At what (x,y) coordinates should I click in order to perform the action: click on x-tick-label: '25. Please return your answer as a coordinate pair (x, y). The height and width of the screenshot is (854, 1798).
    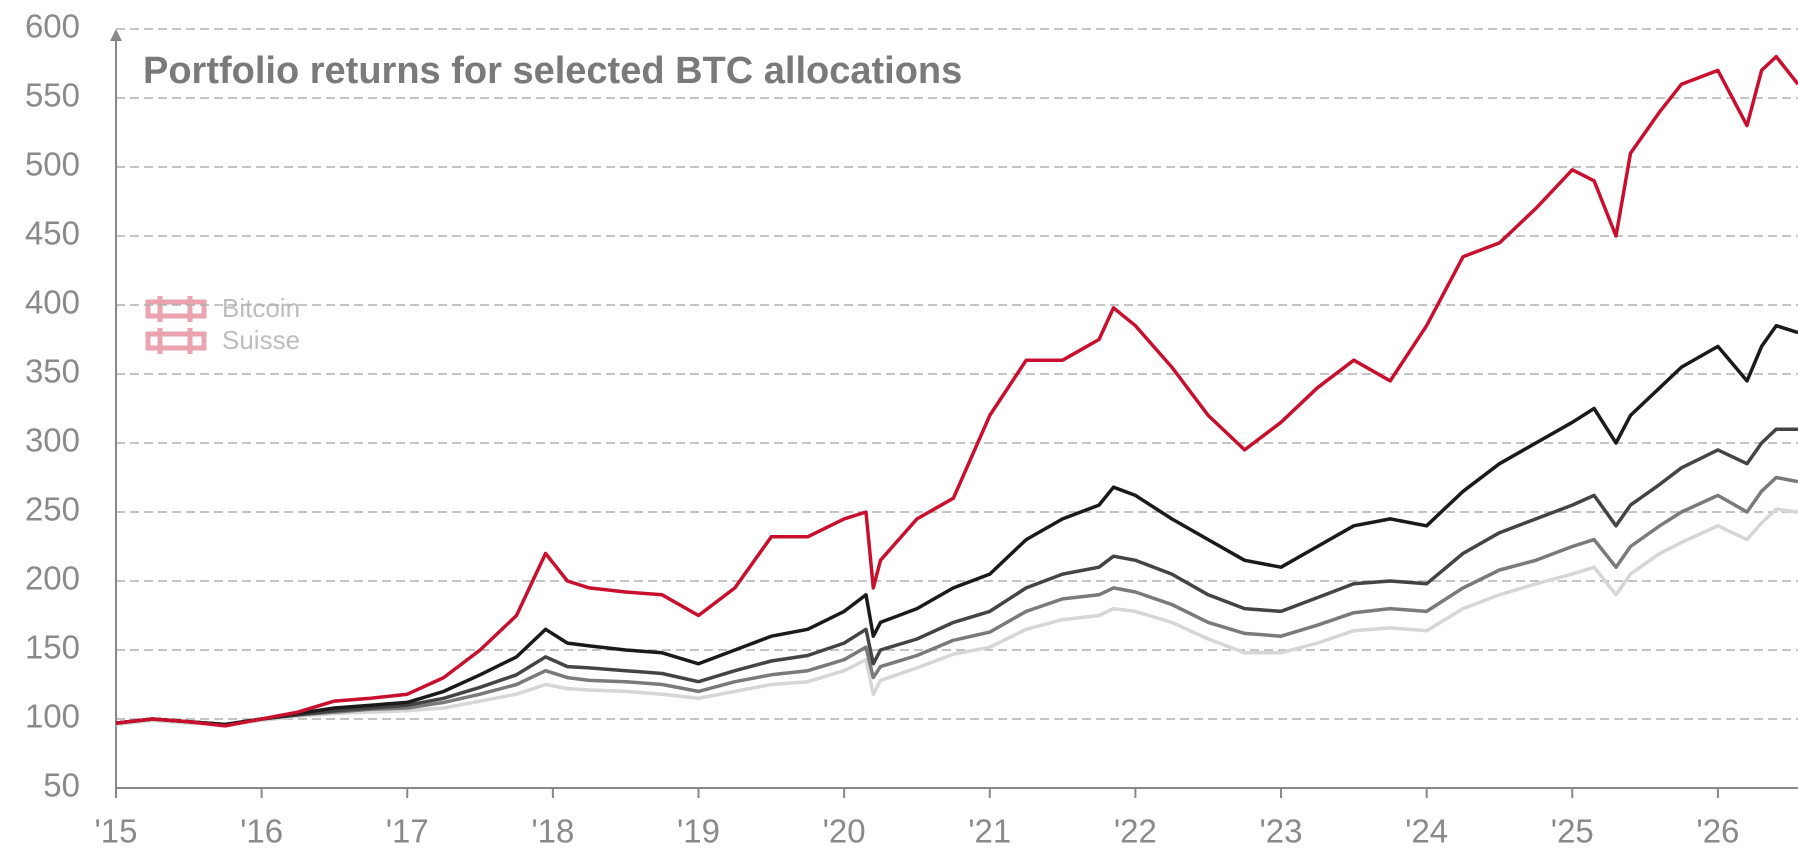
    Looking at the image, I should click on (1572, 831).